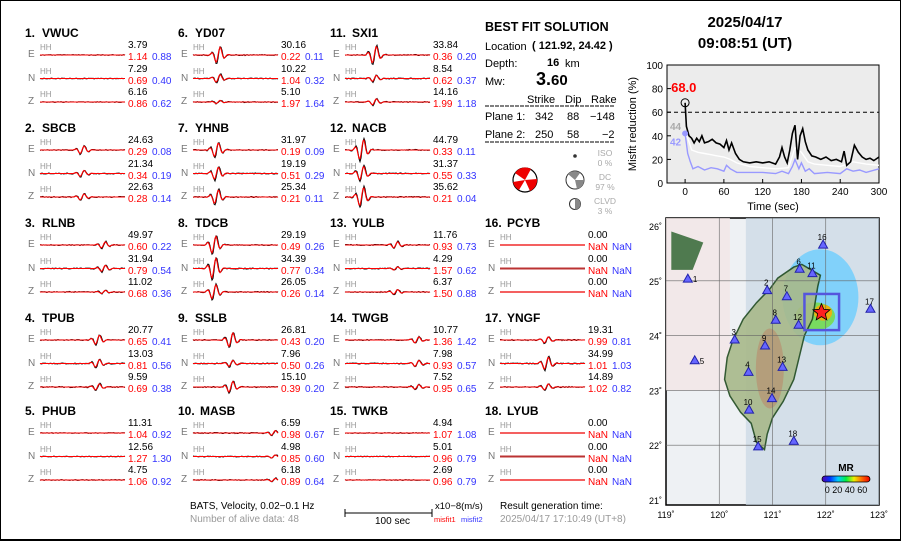 The height and width of the screenshot is (541, 902). Describe the element at coordinates (162, 435) in the screenshot. I see `misfit2-value: 0.92` at that location.